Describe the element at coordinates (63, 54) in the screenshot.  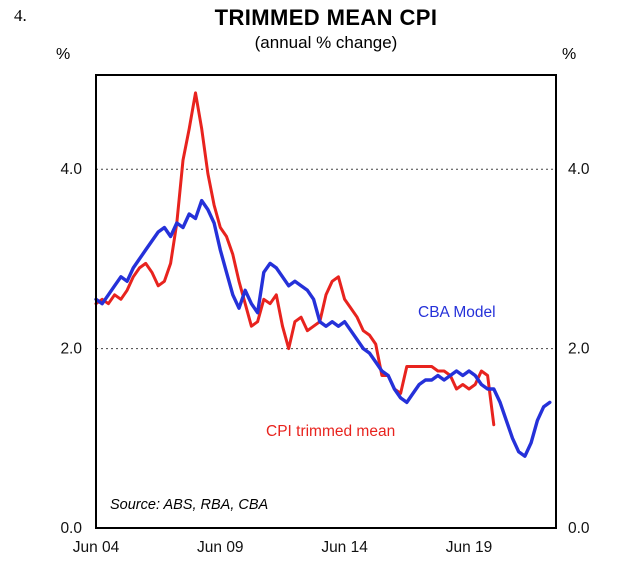
I see `y-axis-unit-left: %` at that location.